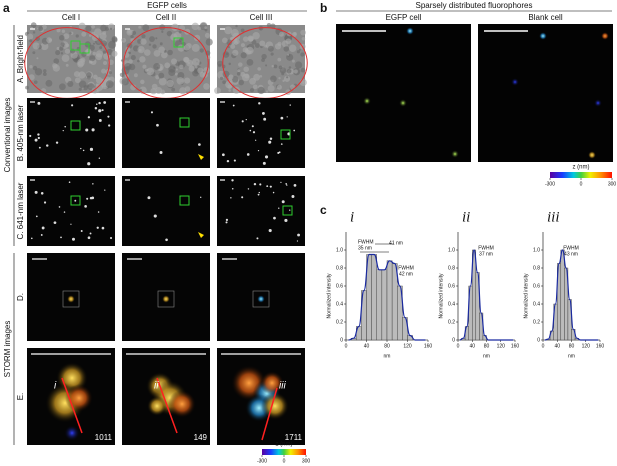  Describe the element at coordinates (550, 184) in the screenshot. I see `colorbar-tick-label: -300` at that location.